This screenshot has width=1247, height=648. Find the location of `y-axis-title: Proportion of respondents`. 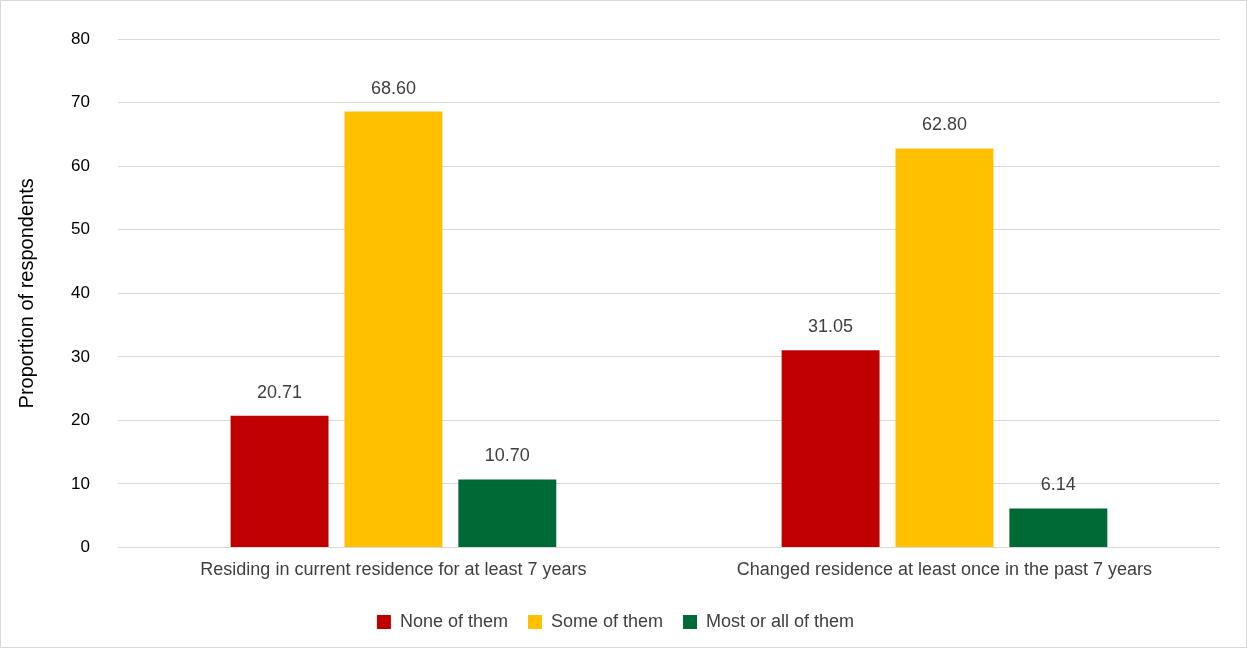

y-axis-title: Proportion of respondents is located at coordinates (25, 293).